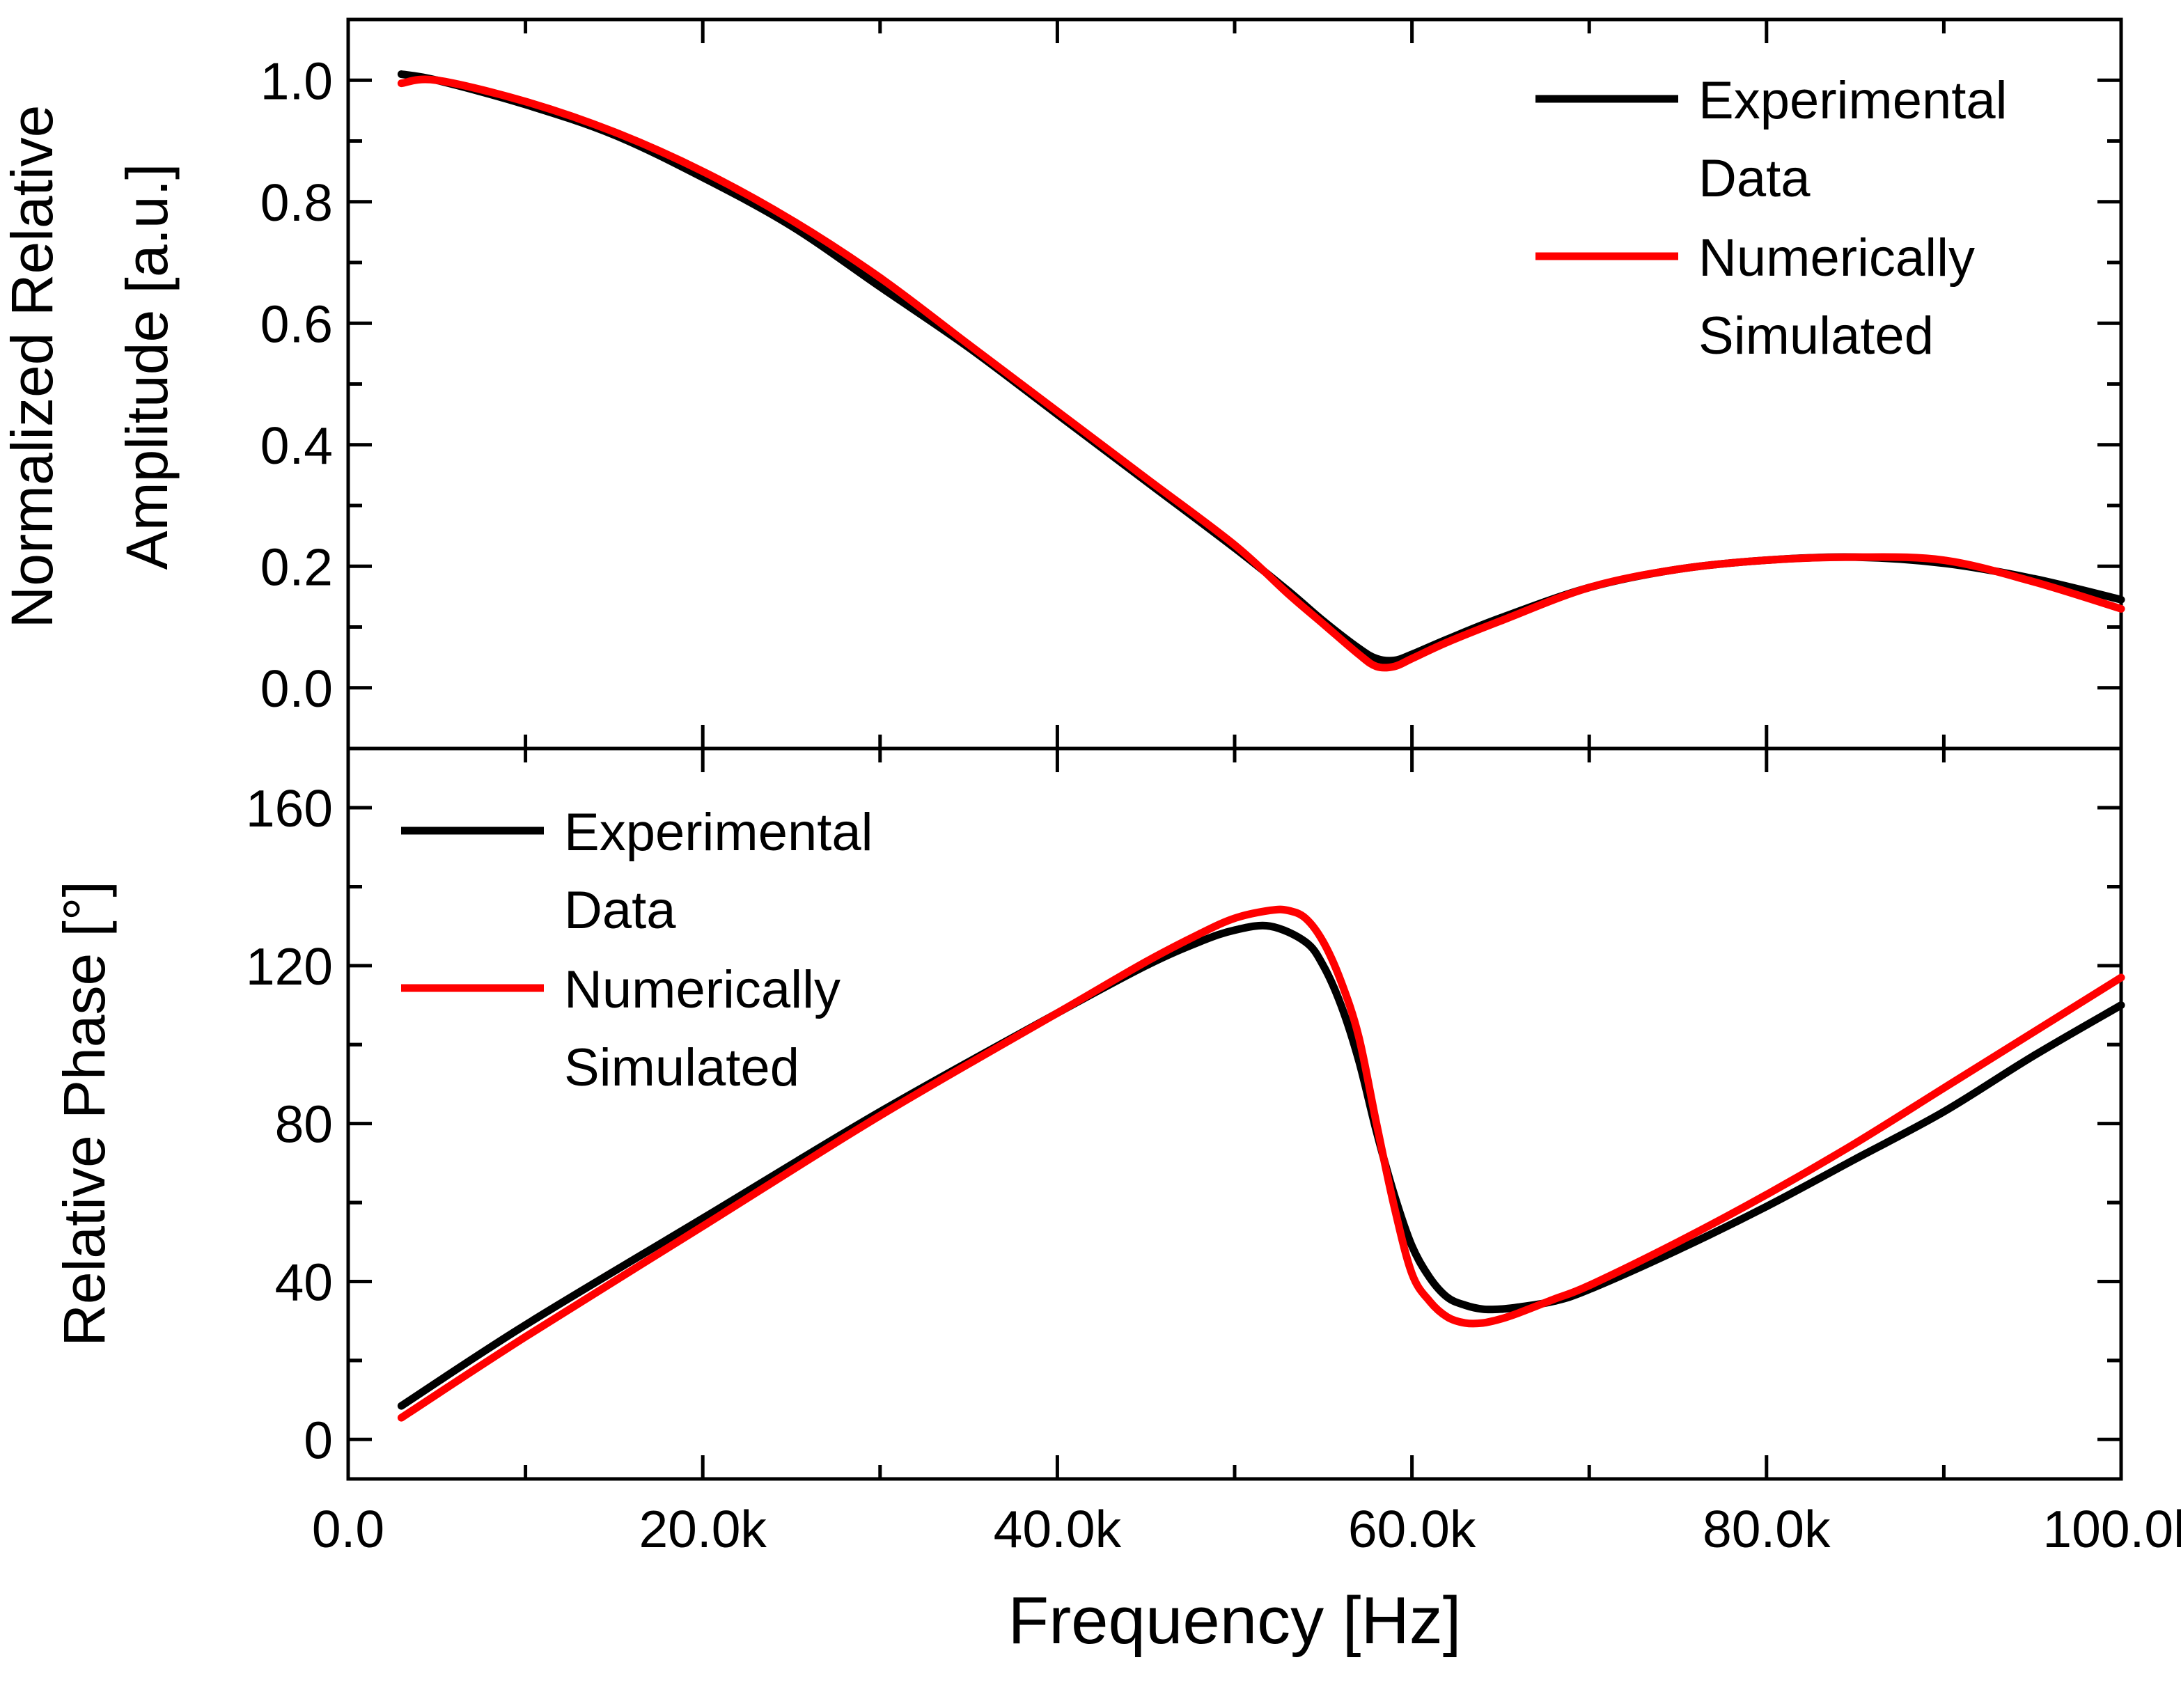 This screenshot has height=1708, width=2181. What do you see at coordinates (304, 1282) in the screenshot?
I see `bottom-ytick-label: 40` at bounding box center [304, 1282].